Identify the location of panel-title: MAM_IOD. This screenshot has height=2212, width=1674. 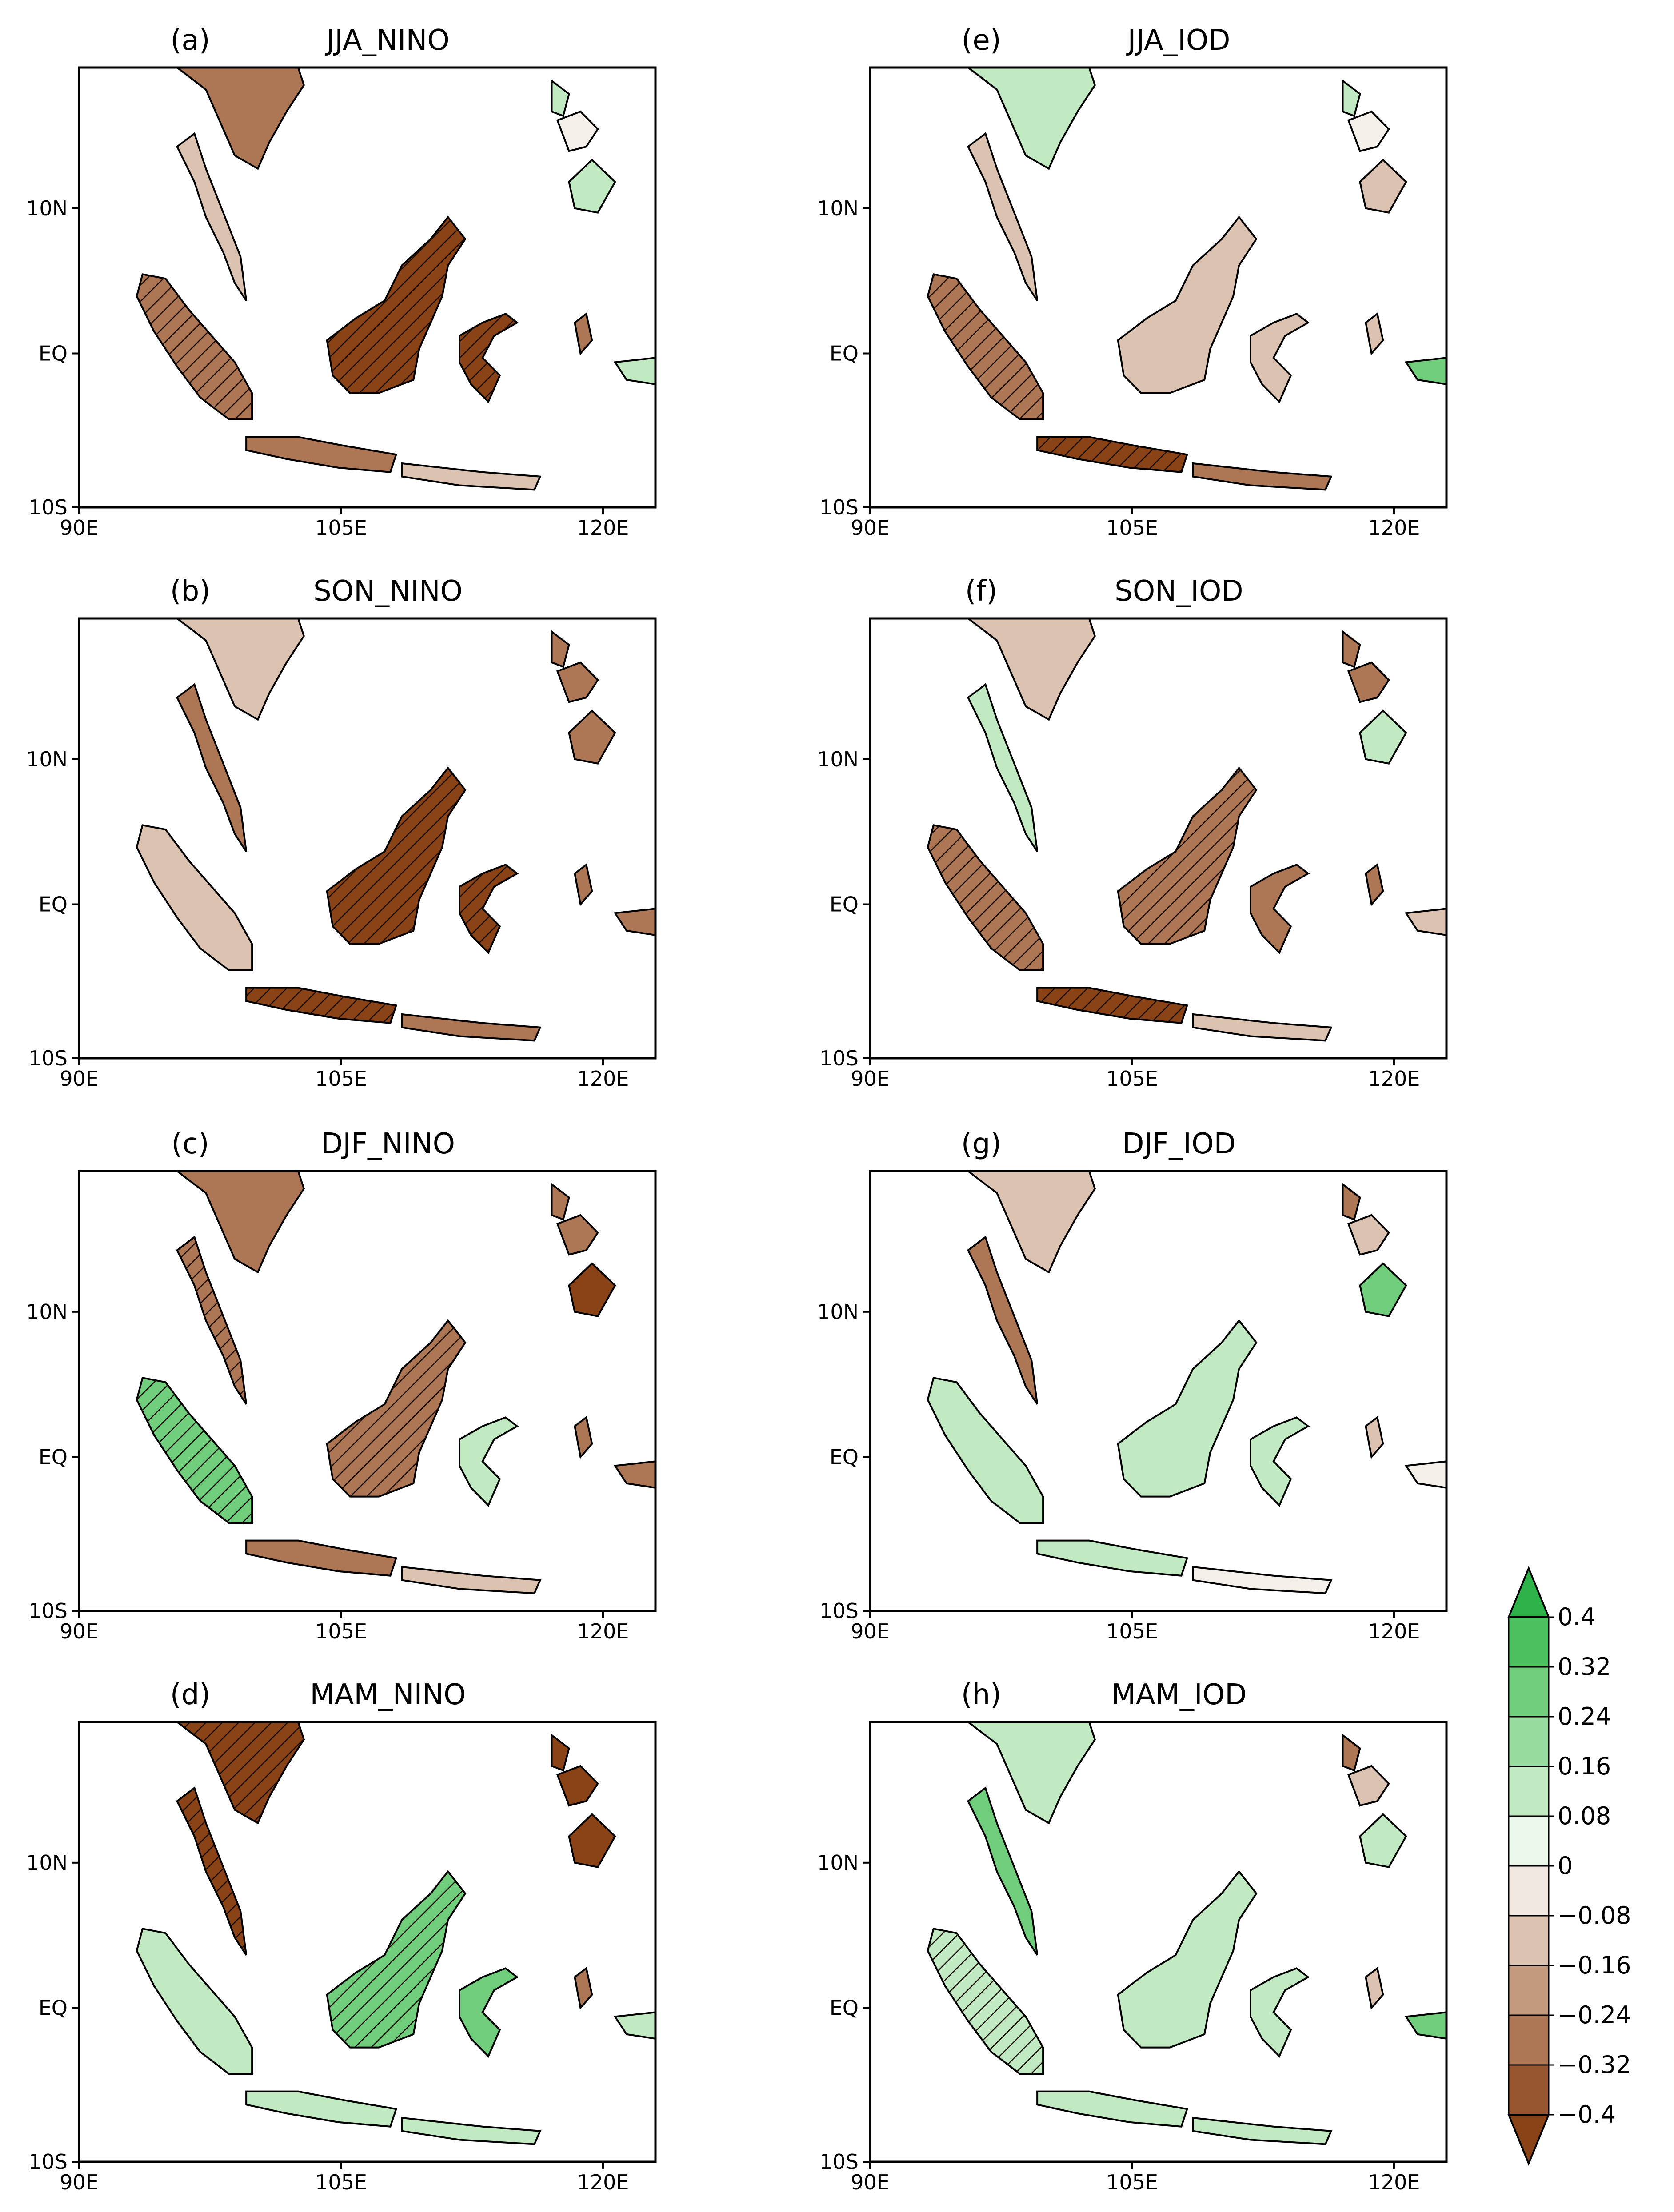
(1179, 1695).